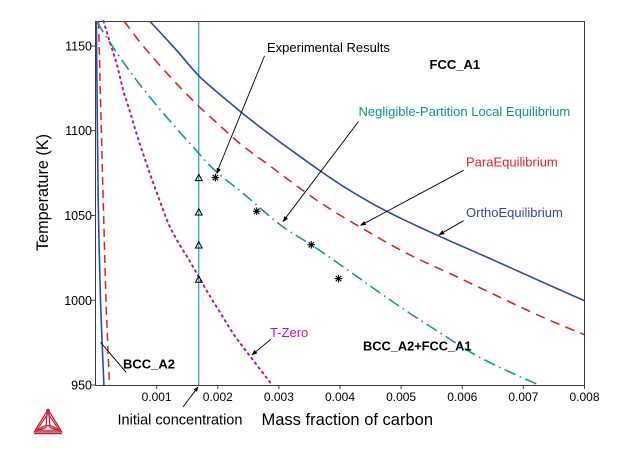 Image resolution: width=628 pixels, height=449 pixels. I want to click on svg-text: 0.008, so click(584, 397).